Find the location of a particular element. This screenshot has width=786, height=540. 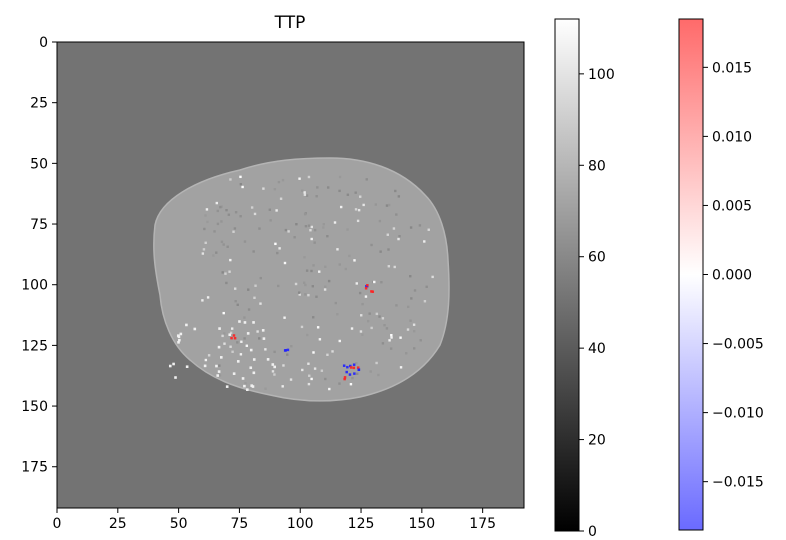

gray-colorbar-tick-label: 80 is located at coordinates (597, 166).